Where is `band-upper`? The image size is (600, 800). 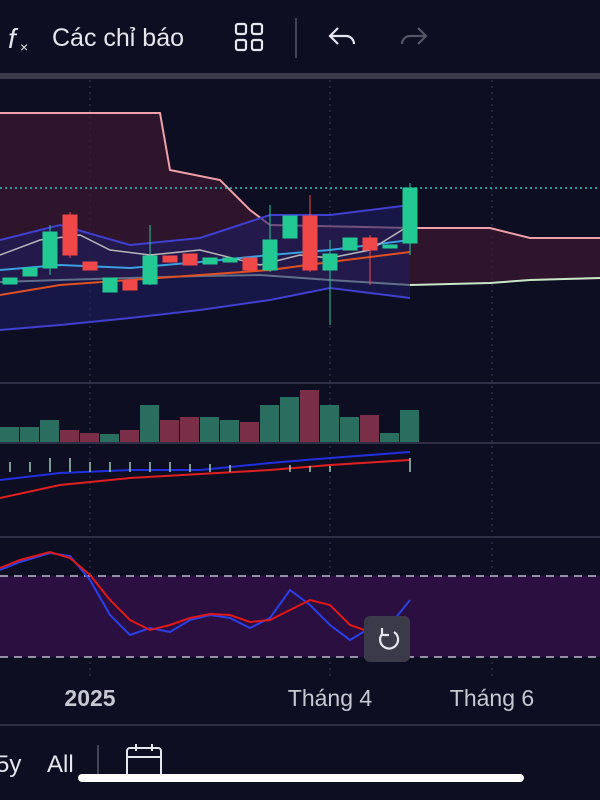
band-upper is located at coordinates (205, 225).